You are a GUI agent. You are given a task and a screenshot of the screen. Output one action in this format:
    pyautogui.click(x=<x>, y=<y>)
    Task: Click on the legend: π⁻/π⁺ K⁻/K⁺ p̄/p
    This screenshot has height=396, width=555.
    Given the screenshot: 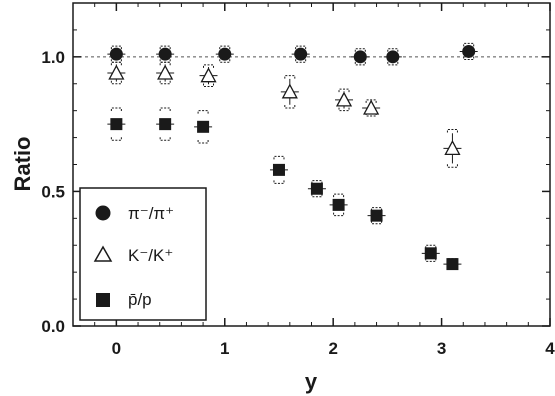 What is the action you would take?
    pyautogui.click(x=143, y=254)
    